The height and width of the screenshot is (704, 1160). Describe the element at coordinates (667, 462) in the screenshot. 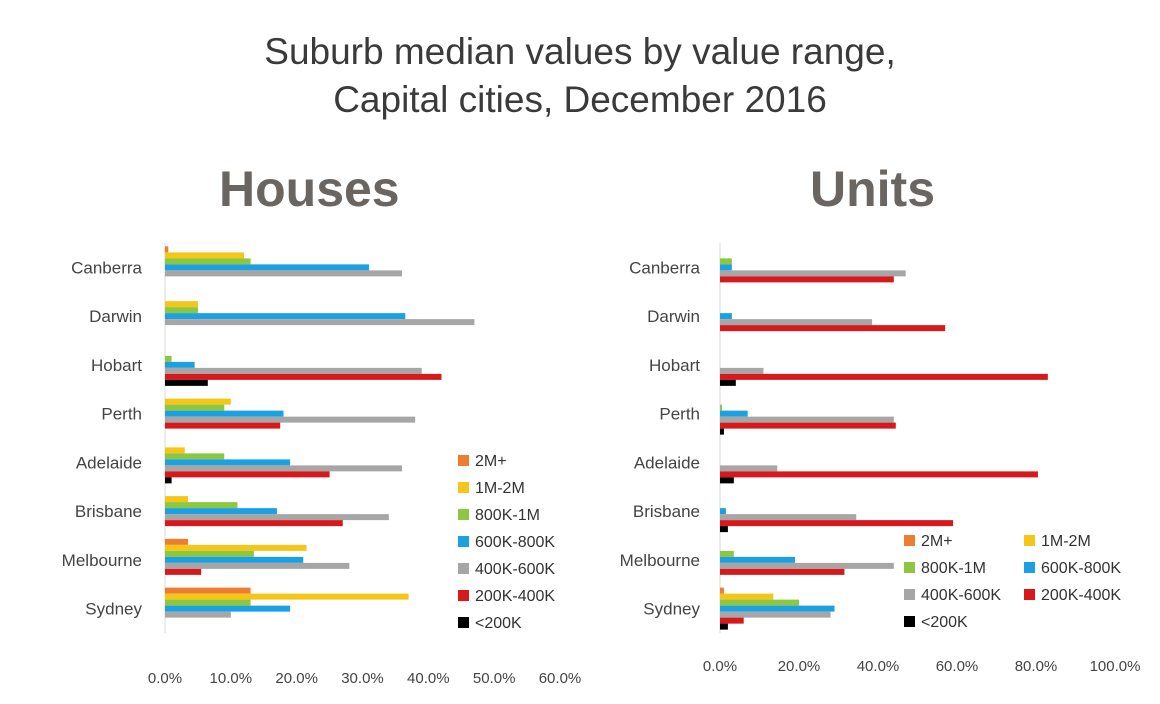

I see `units-category-label: Adelaide` at that location.